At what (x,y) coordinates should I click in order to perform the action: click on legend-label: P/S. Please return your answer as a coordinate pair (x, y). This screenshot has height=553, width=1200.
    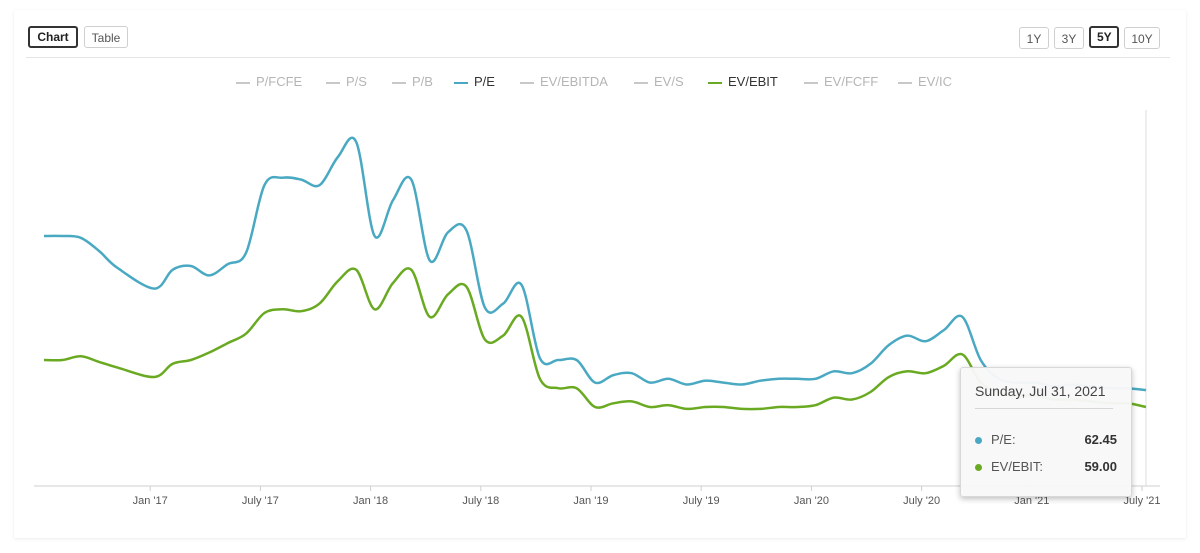
    Looking at the image, I should click on (356, 81).